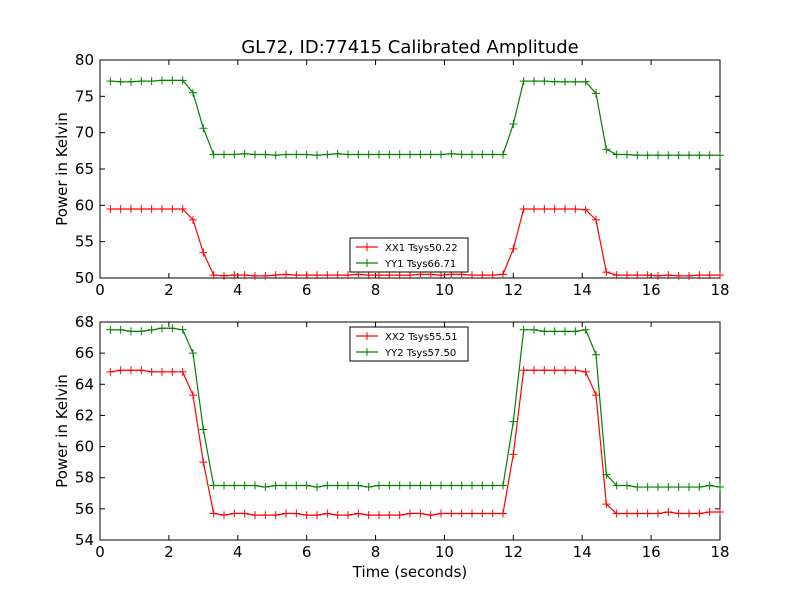 This screenshot has height=600, width=800. I want to click on y-axis-label: Power in Kelvin, so click(62, 169).